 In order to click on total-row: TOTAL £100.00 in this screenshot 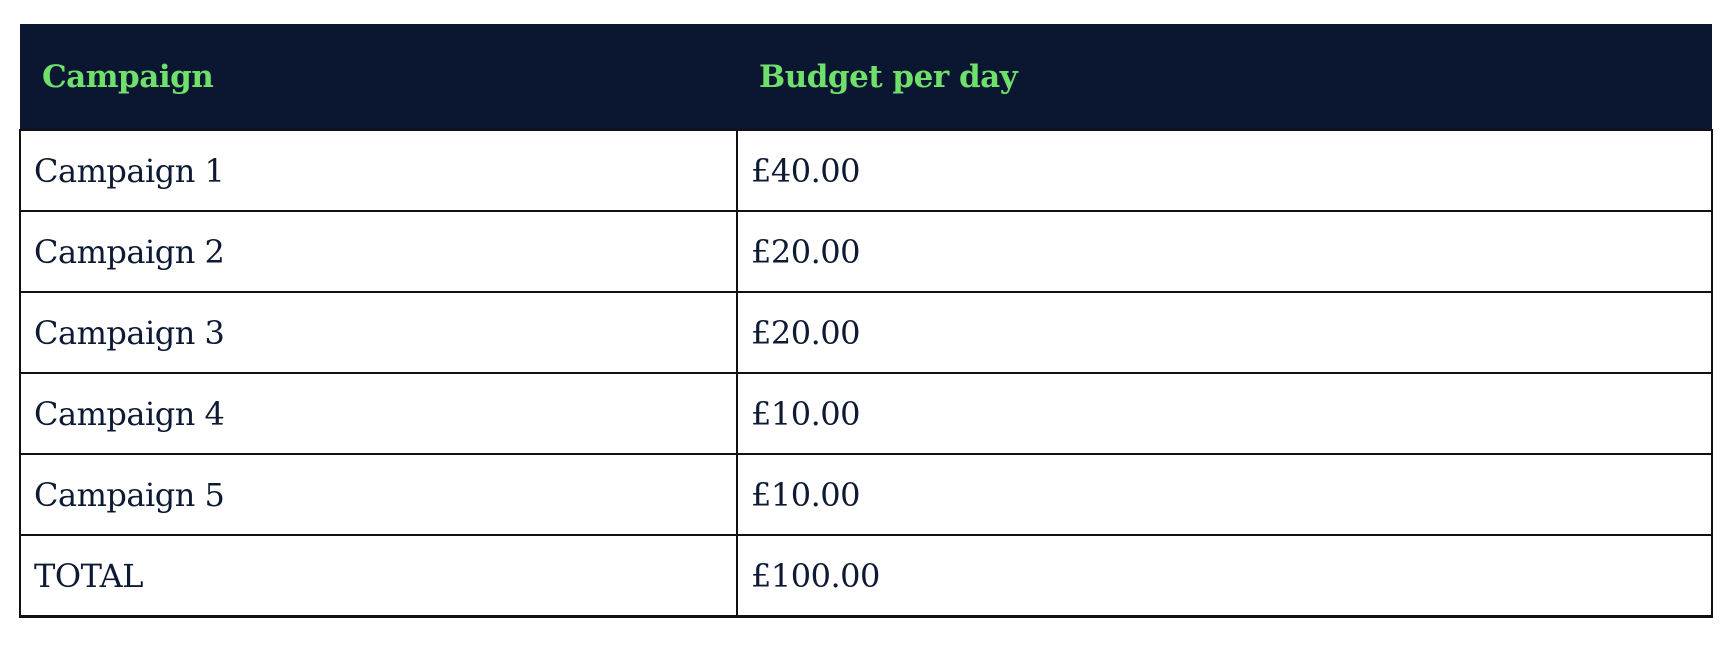, I will do `click(866, 576)`.